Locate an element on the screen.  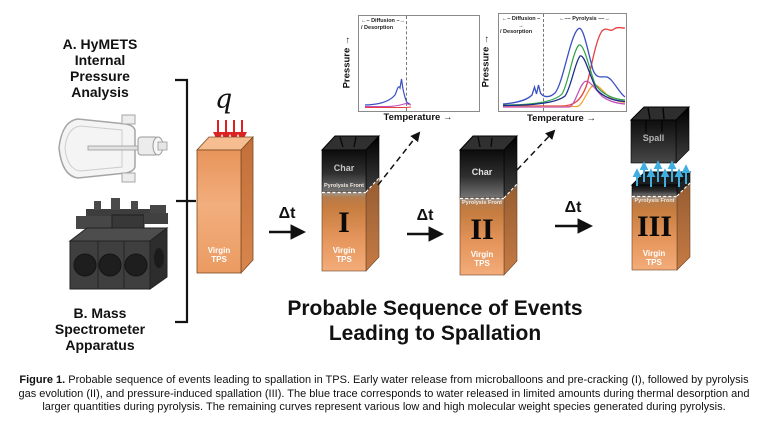
mass-spectrometer-image is located at coordinates (118, 244).